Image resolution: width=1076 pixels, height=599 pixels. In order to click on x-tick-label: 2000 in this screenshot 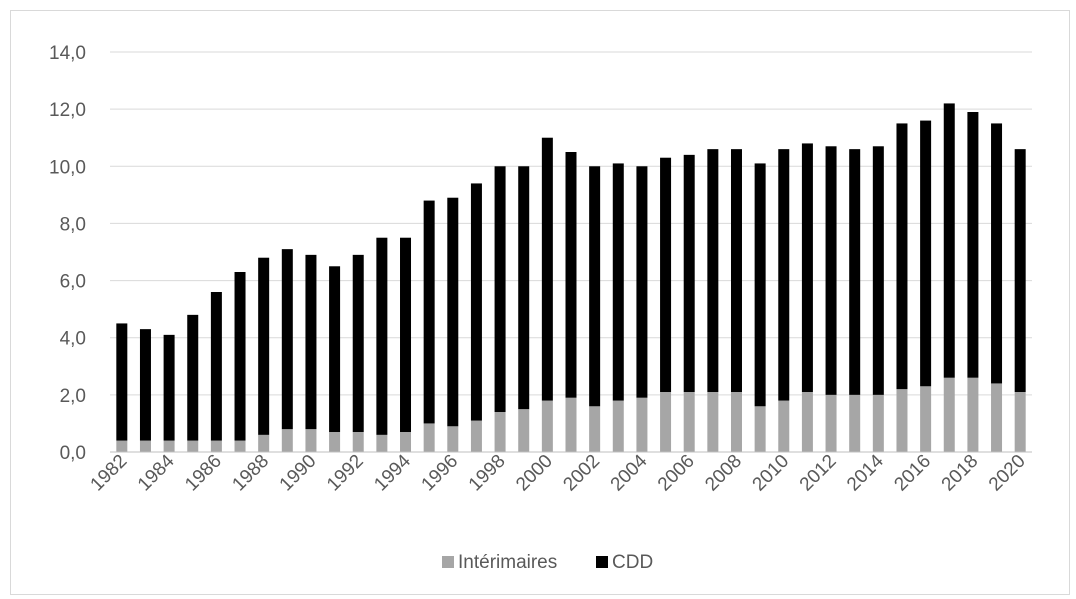, I will do `click(534, 473)`.